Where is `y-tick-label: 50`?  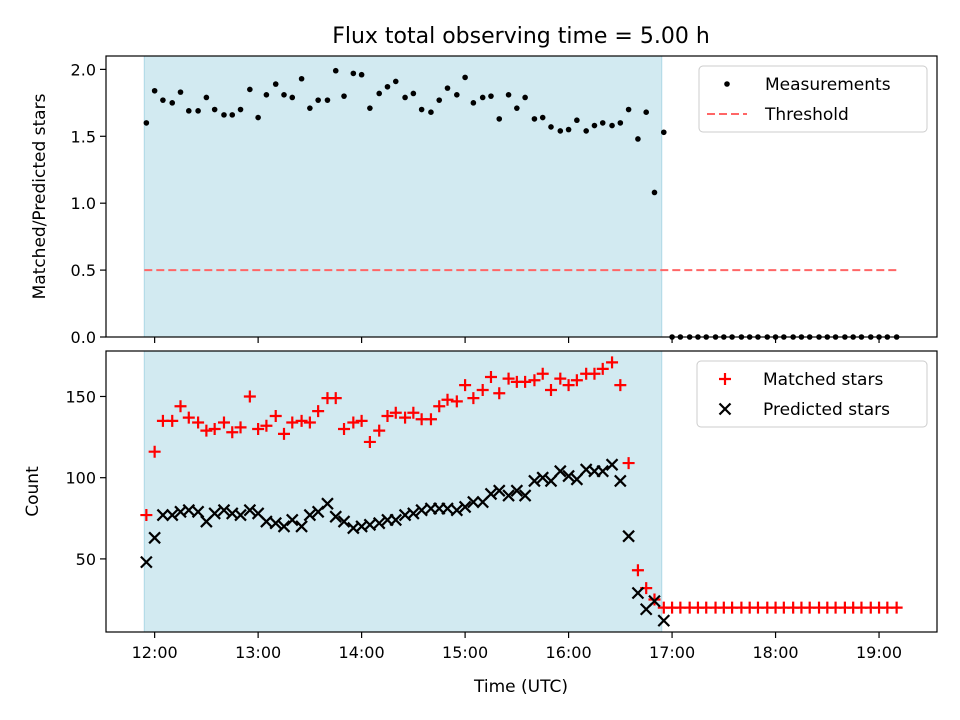 y-tick-label: 50 is located at coordinates (86, 559).